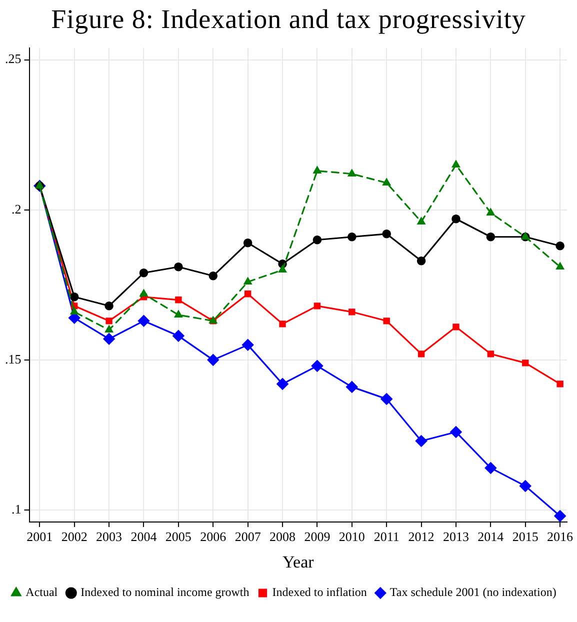  I want to click on y-tick-label: .2, so click(17, 208).